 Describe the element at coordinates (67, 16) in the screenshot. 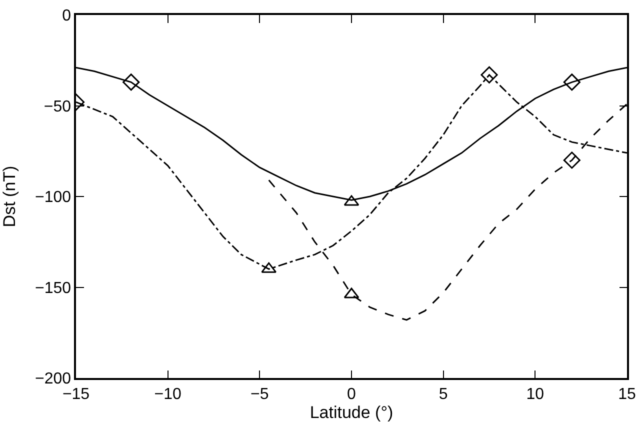

I see `y-tick-label: 0` at that location.